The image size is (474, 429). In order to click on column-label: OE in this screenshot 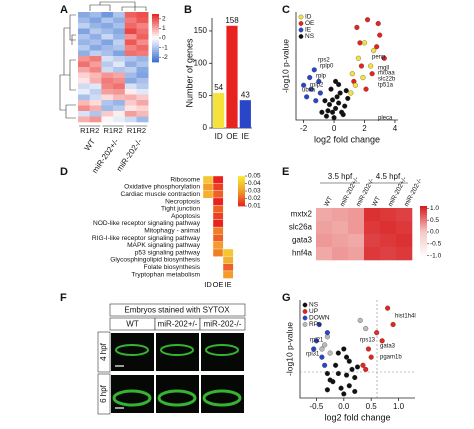, I will do `click(218, 284)`.